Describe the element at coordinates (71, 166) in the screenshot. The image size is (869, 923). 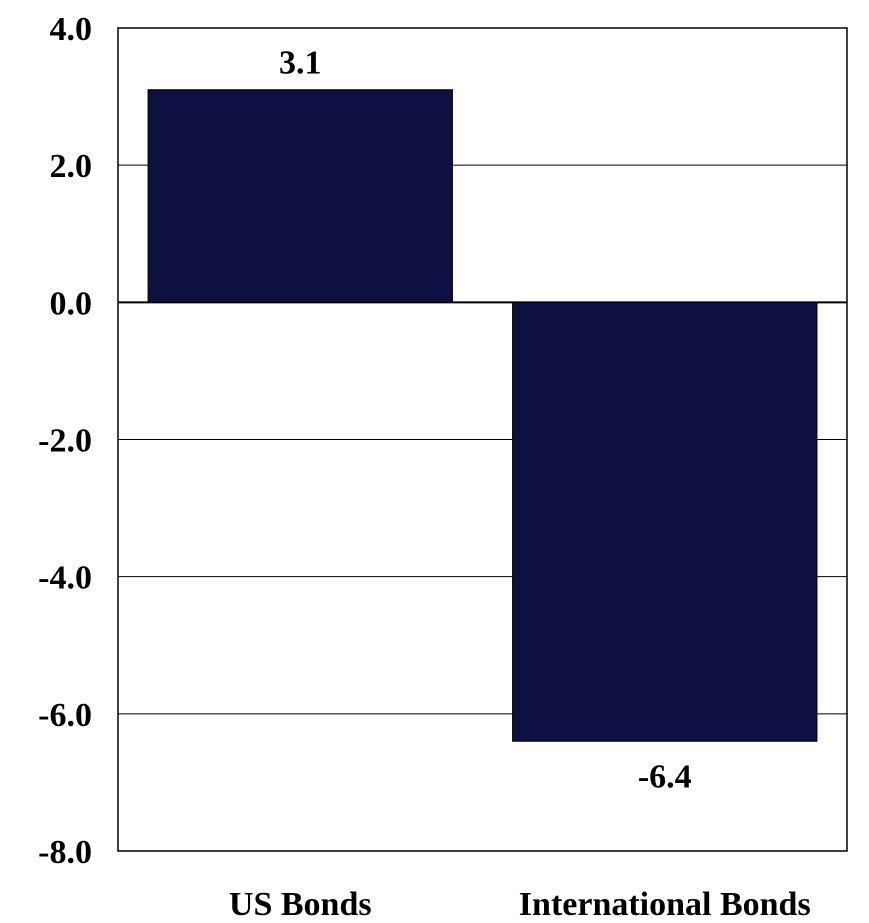
I see `y-tick-label: 2.0` at that location.